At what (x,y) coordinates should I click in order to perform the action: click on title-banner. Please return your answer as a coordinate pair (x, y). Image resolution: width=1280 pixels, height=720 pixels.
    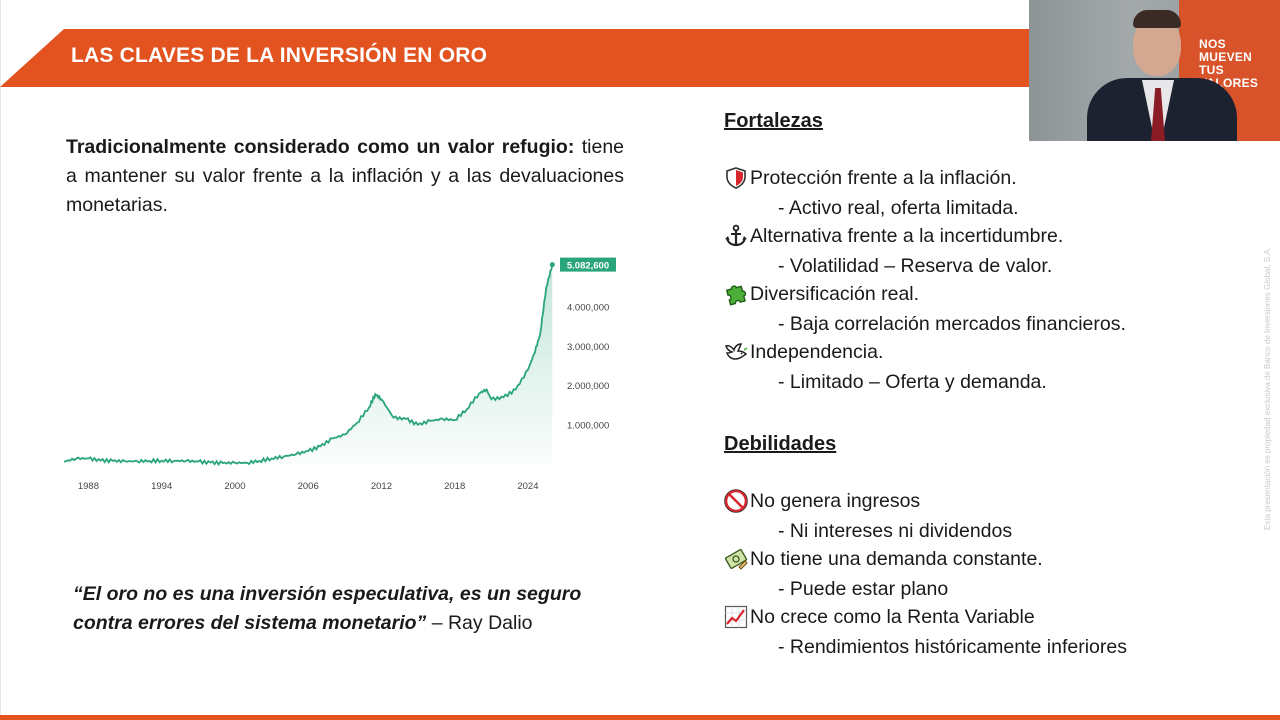
    Looking at the image, I should click on (520, 58).